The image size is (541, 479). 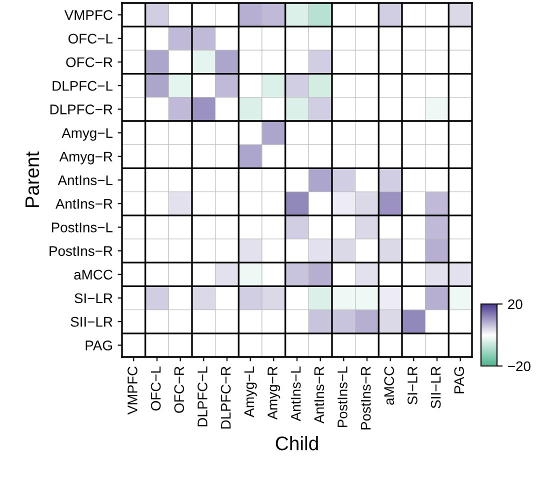 I want to click on x-tick-label: aMCC, so click(x=389, y=385).